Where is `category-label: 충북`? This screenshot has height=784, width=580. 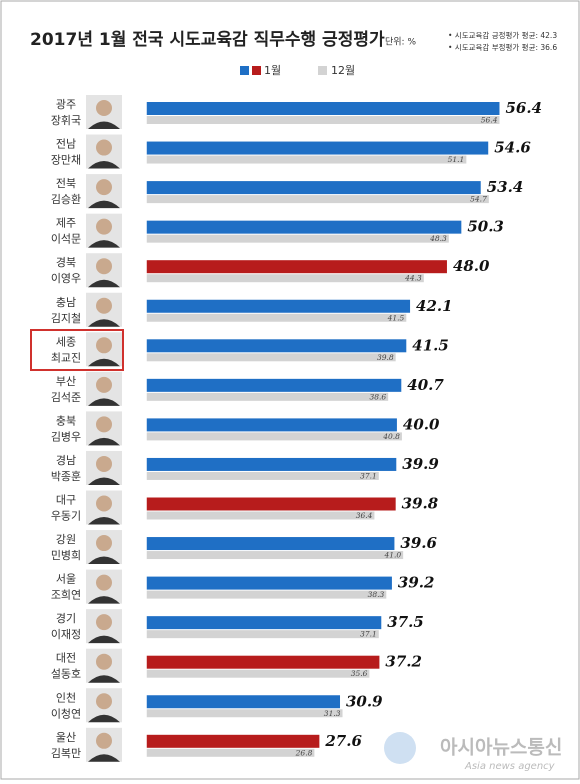 category-label: 충북 is located at coordinates (66, 420).